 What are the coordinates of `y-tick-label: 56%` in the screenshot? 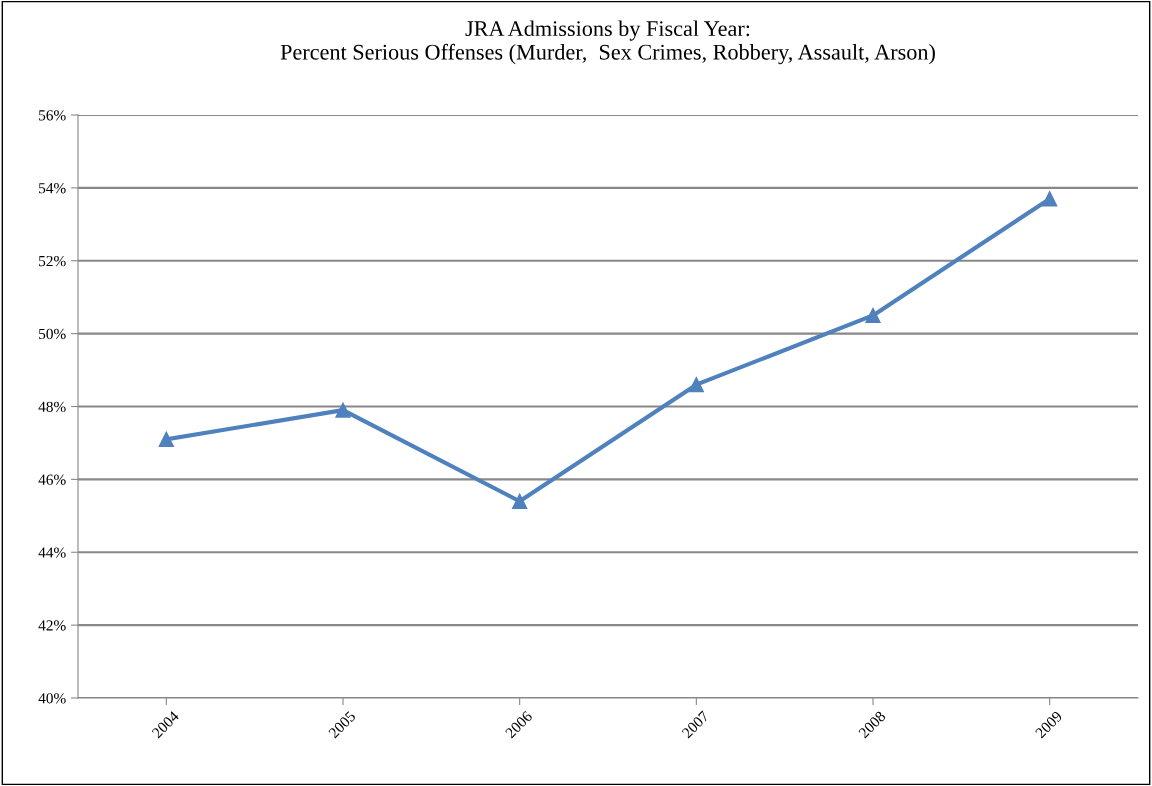 It's located at (52, 115).